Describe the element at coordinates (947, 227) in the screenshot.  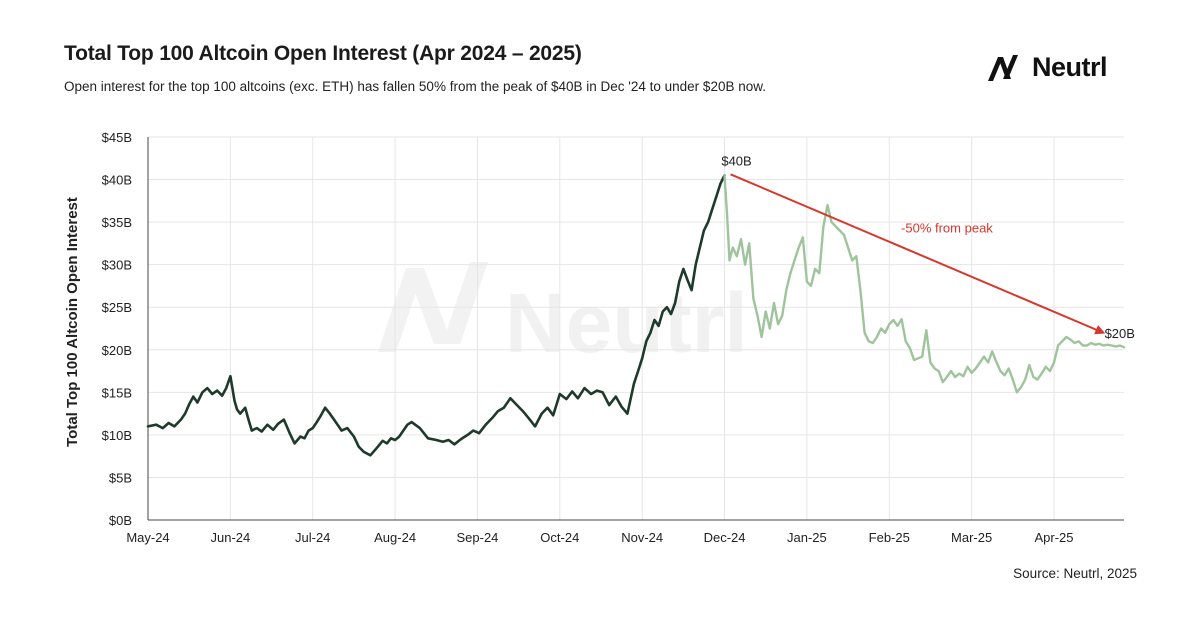
I see `decline-label: -50% from peak` at that location.